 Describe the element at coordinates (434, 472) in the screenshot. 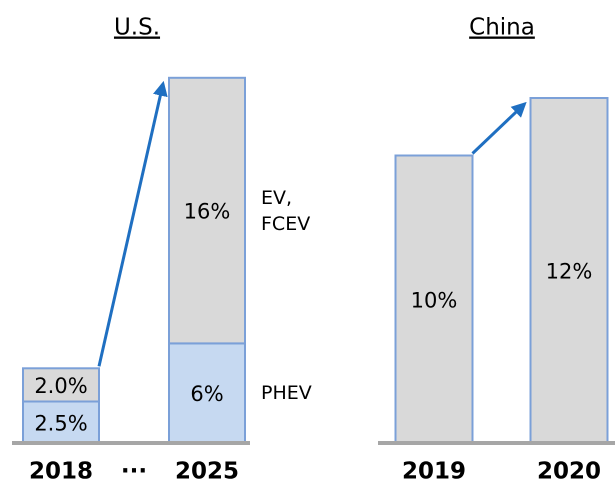

I see `x-tick-label: 2019` at that location.